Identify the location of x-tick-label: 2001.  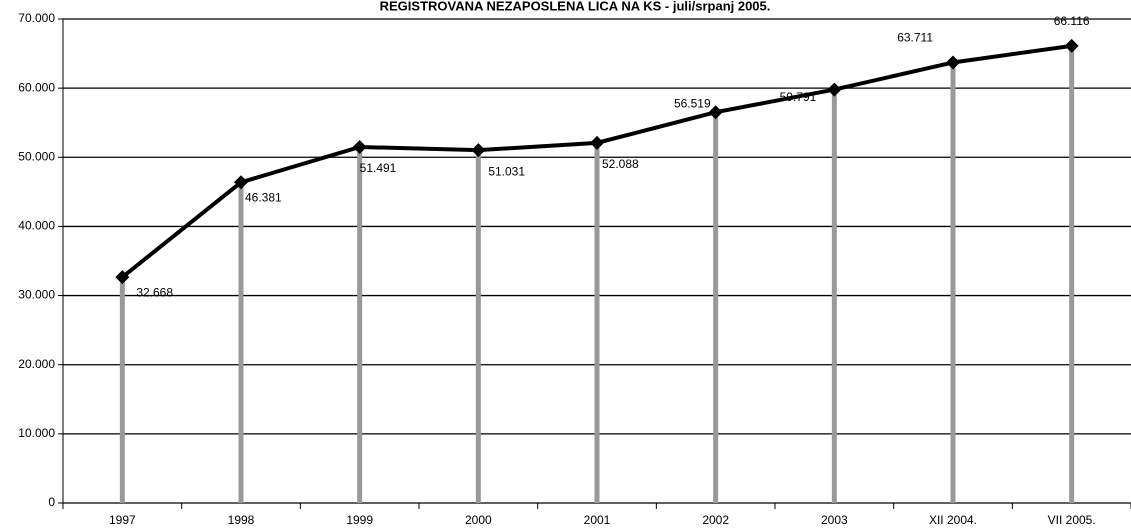
(597, 520).